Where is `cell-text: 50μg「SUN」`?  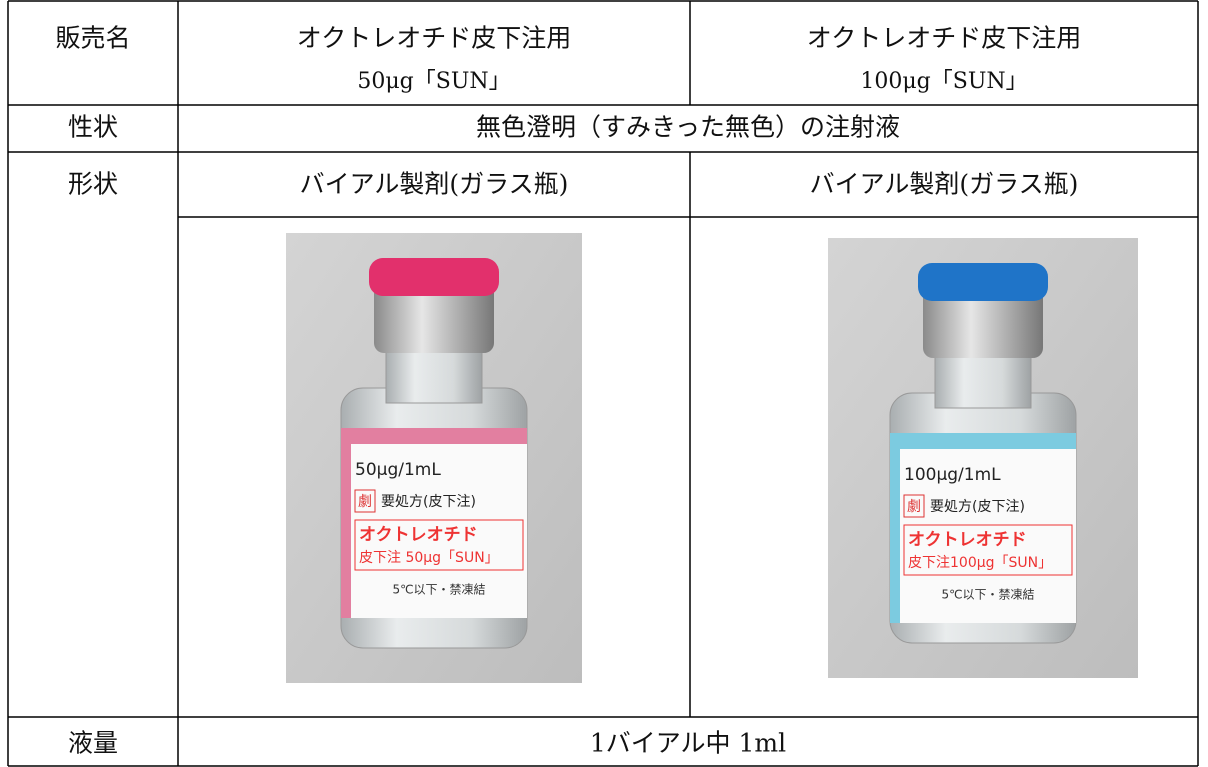
cell-text: 50μg「SUN」 is located at coordinates (433, 81).